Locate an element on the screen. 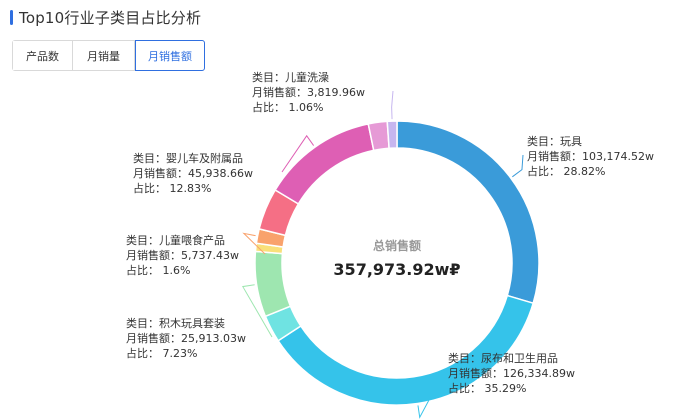 This screenshot has width=676, height=419. slice-label-3-line-1: 月销售额：25,913.03w is located at coordinates (186, 338).